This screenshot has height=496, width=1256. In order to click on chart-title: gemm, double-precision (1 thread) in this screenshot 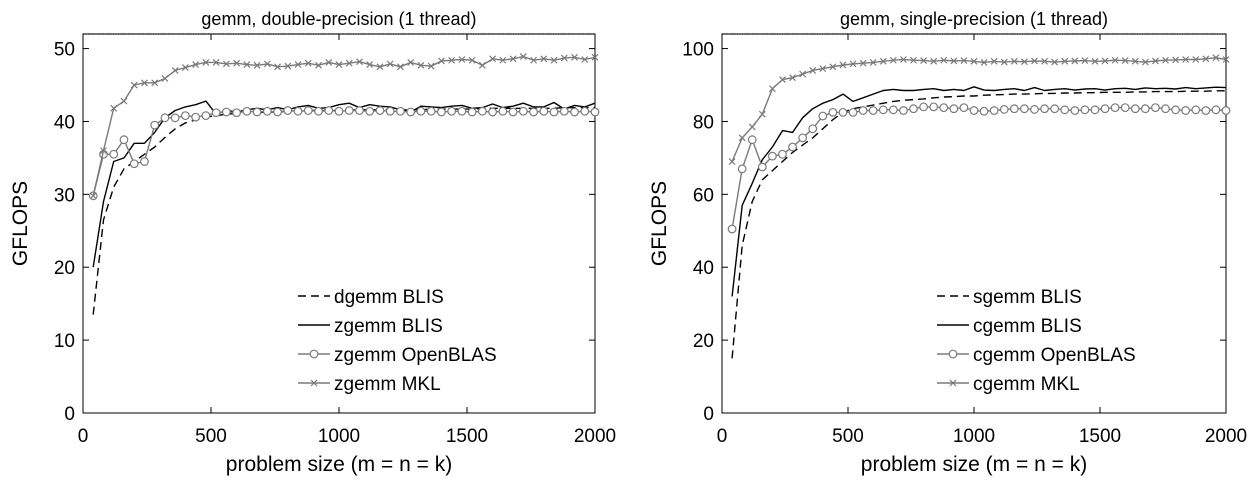, I will do `click(338, 19)`.